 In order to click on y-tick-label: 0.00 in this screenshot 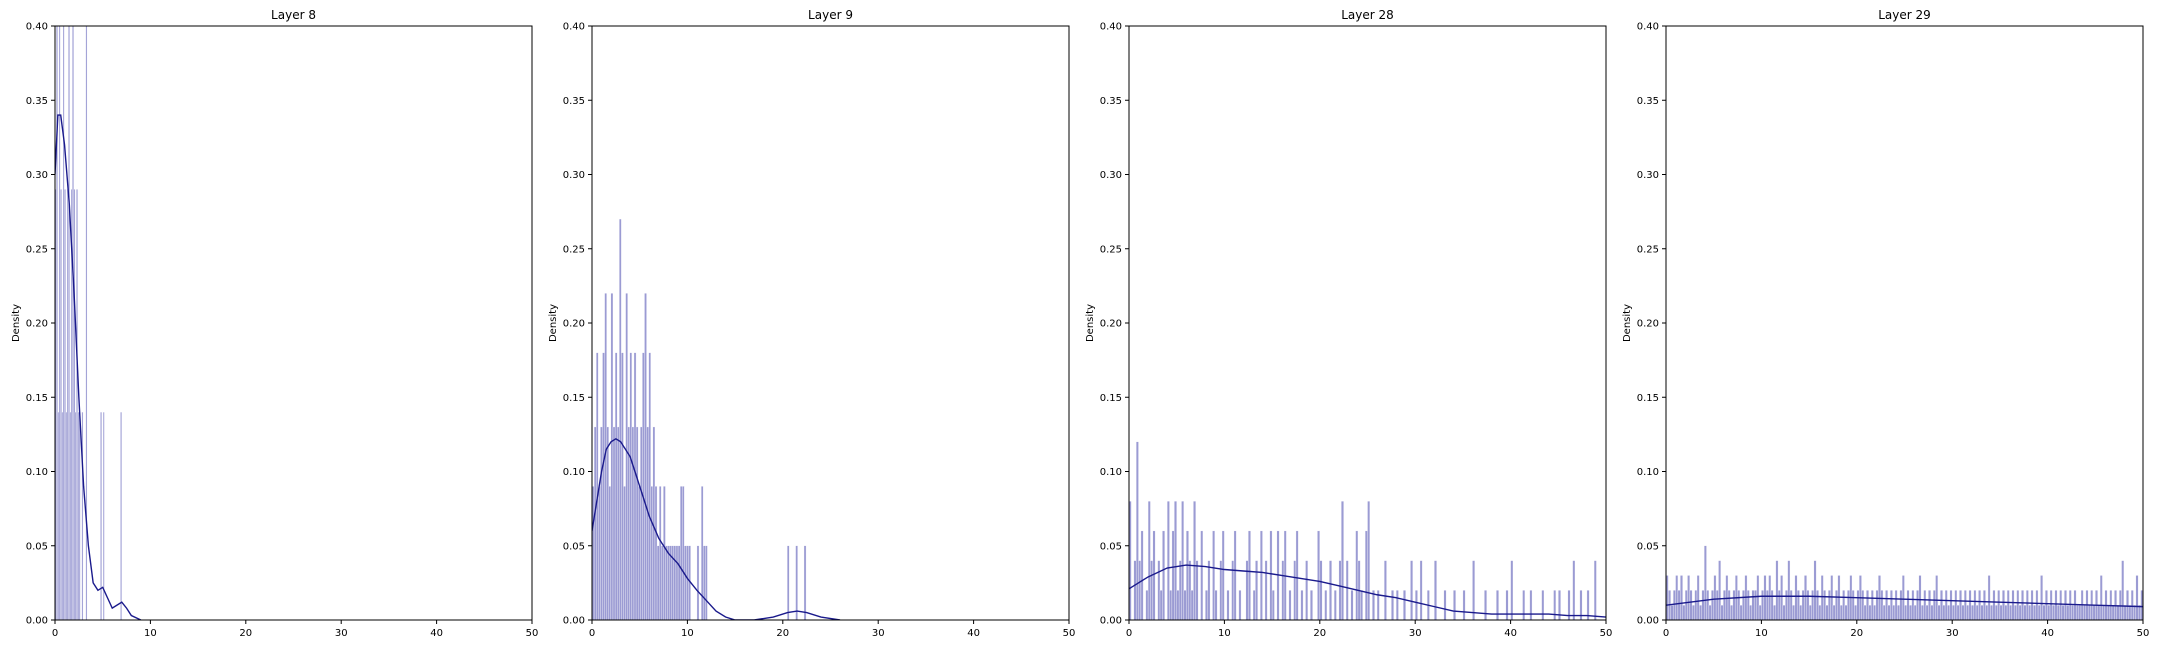, I will do `click(37, 621)`.